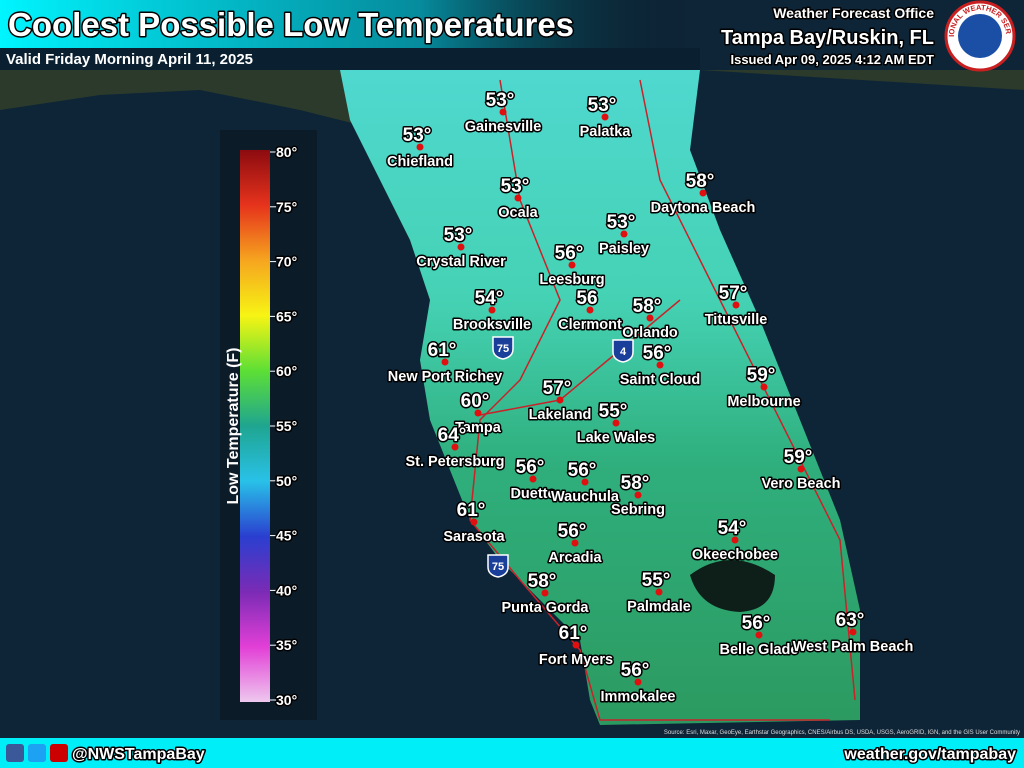 Image resolution: width=1024 pixels, height=768 pixels. What do you see at coordinates (286, 426) in the screenshot?
I see `tick-label: 55°` at bounding box center [286, 426].